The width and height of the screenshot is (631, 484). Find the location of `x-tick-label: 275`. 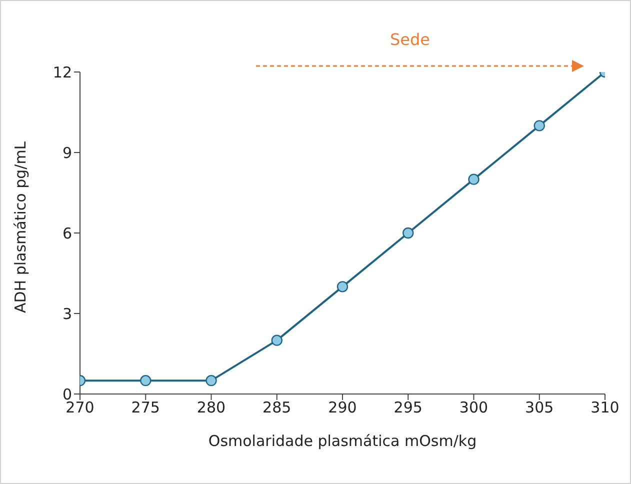

x-tick-label: 275 is located at coordinates (145, 407).